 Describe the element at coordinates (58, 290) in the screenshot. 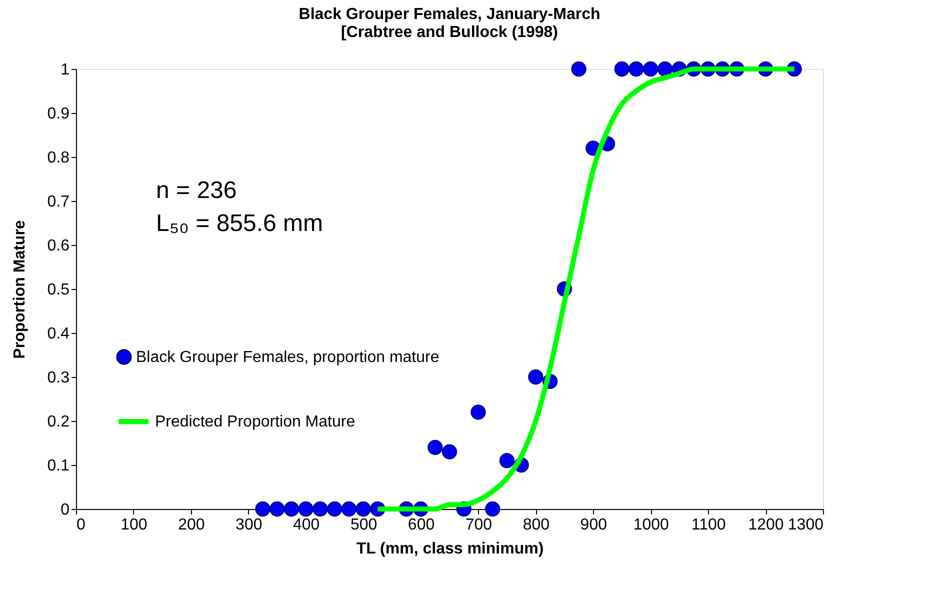

I see `y-tick-label: 0.5` at that location.